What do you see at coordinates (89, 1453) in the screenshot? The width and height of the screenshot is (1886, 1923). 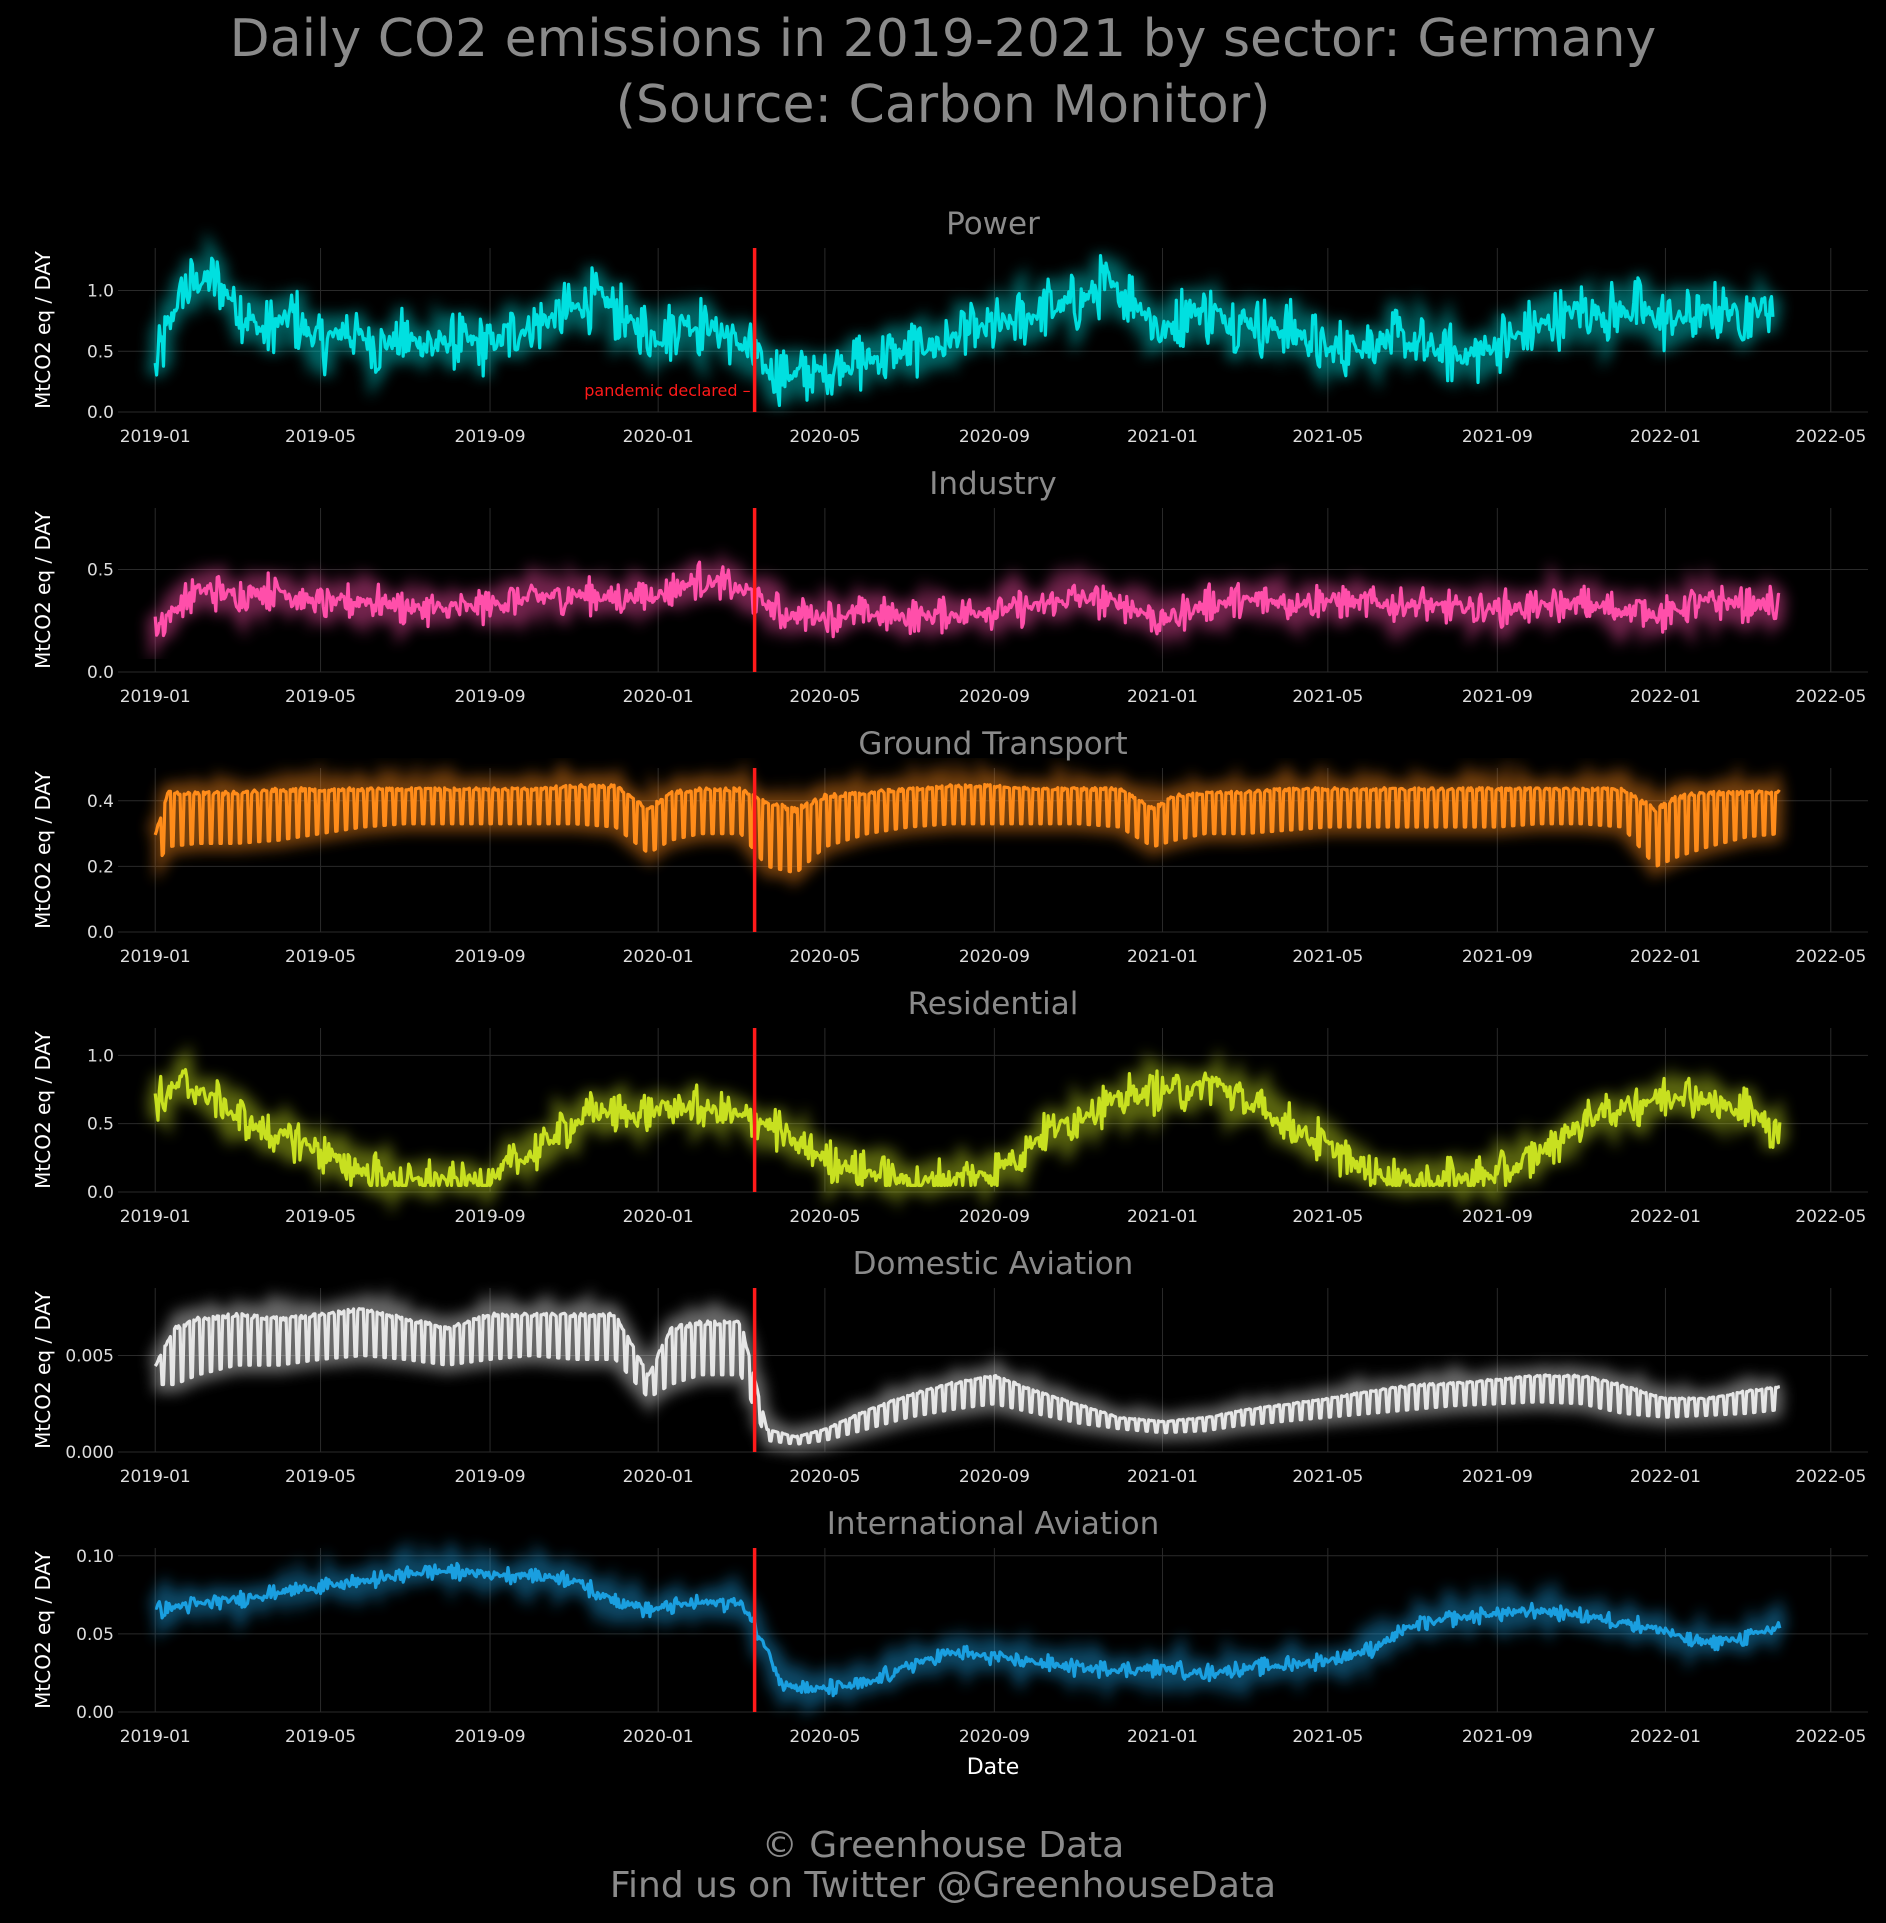 I see `y-tick-label: 0.000` at bounding box center [89, 1453].